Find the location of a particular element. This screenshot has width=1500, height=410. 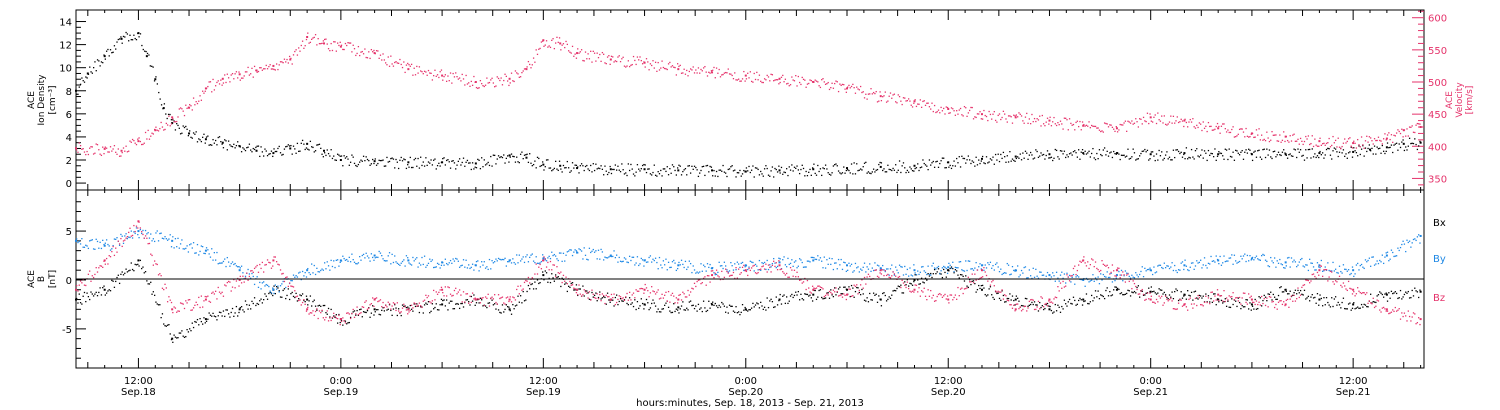

x-tick-time: 12:00 is located at coordinates (1353, 381).